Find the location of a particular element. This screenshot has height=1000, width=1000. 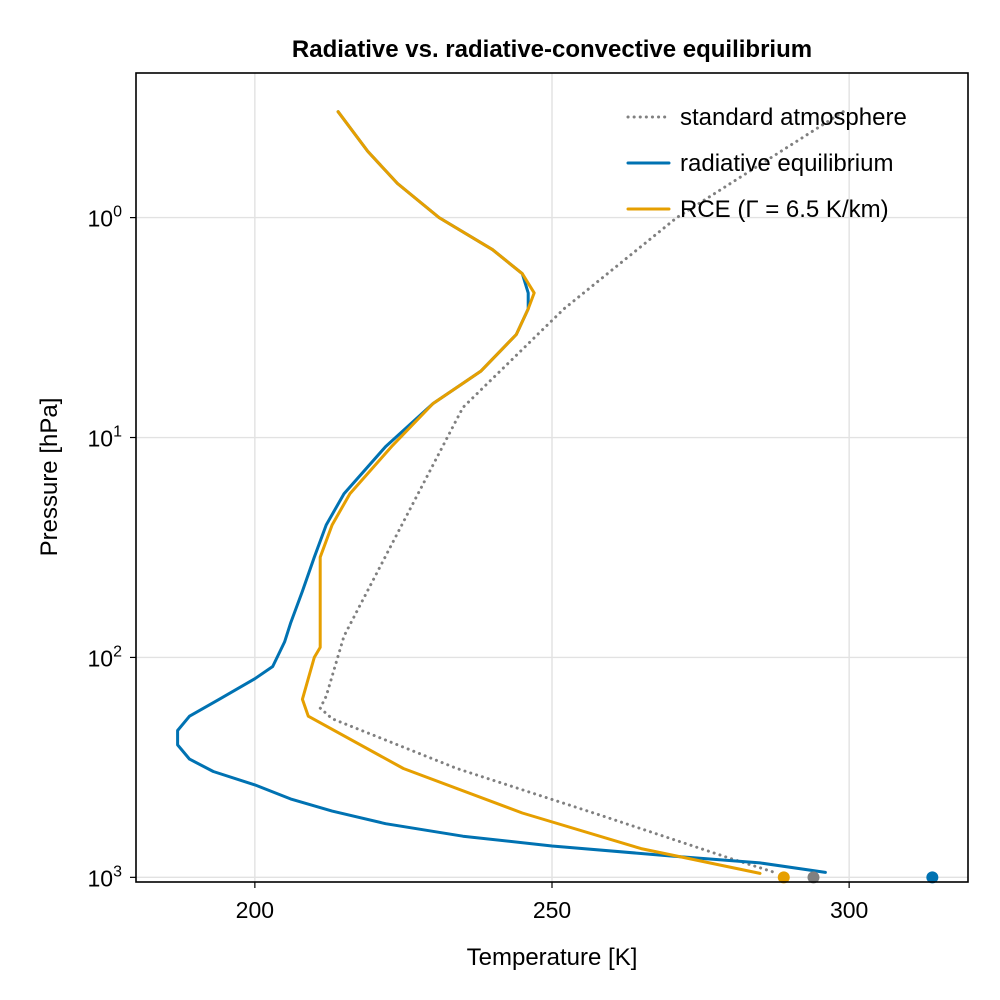

y-axis-label: Pressure [hPa] is located at coordinates (49, 477).